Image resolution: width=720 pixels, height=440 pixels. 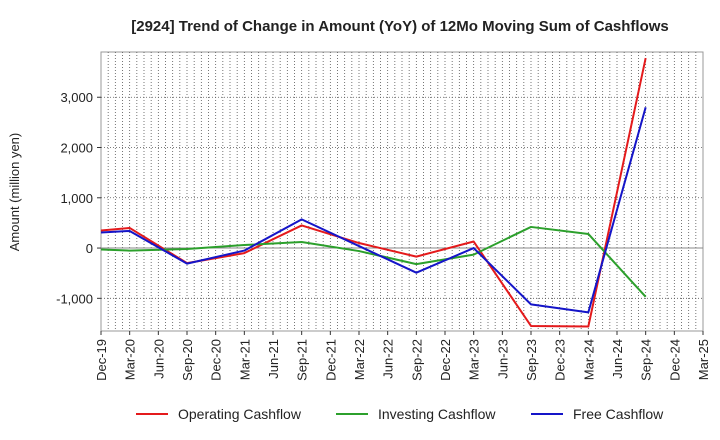 I want to click on x-tick-label: Dec-19, so click(x=101, y=360).